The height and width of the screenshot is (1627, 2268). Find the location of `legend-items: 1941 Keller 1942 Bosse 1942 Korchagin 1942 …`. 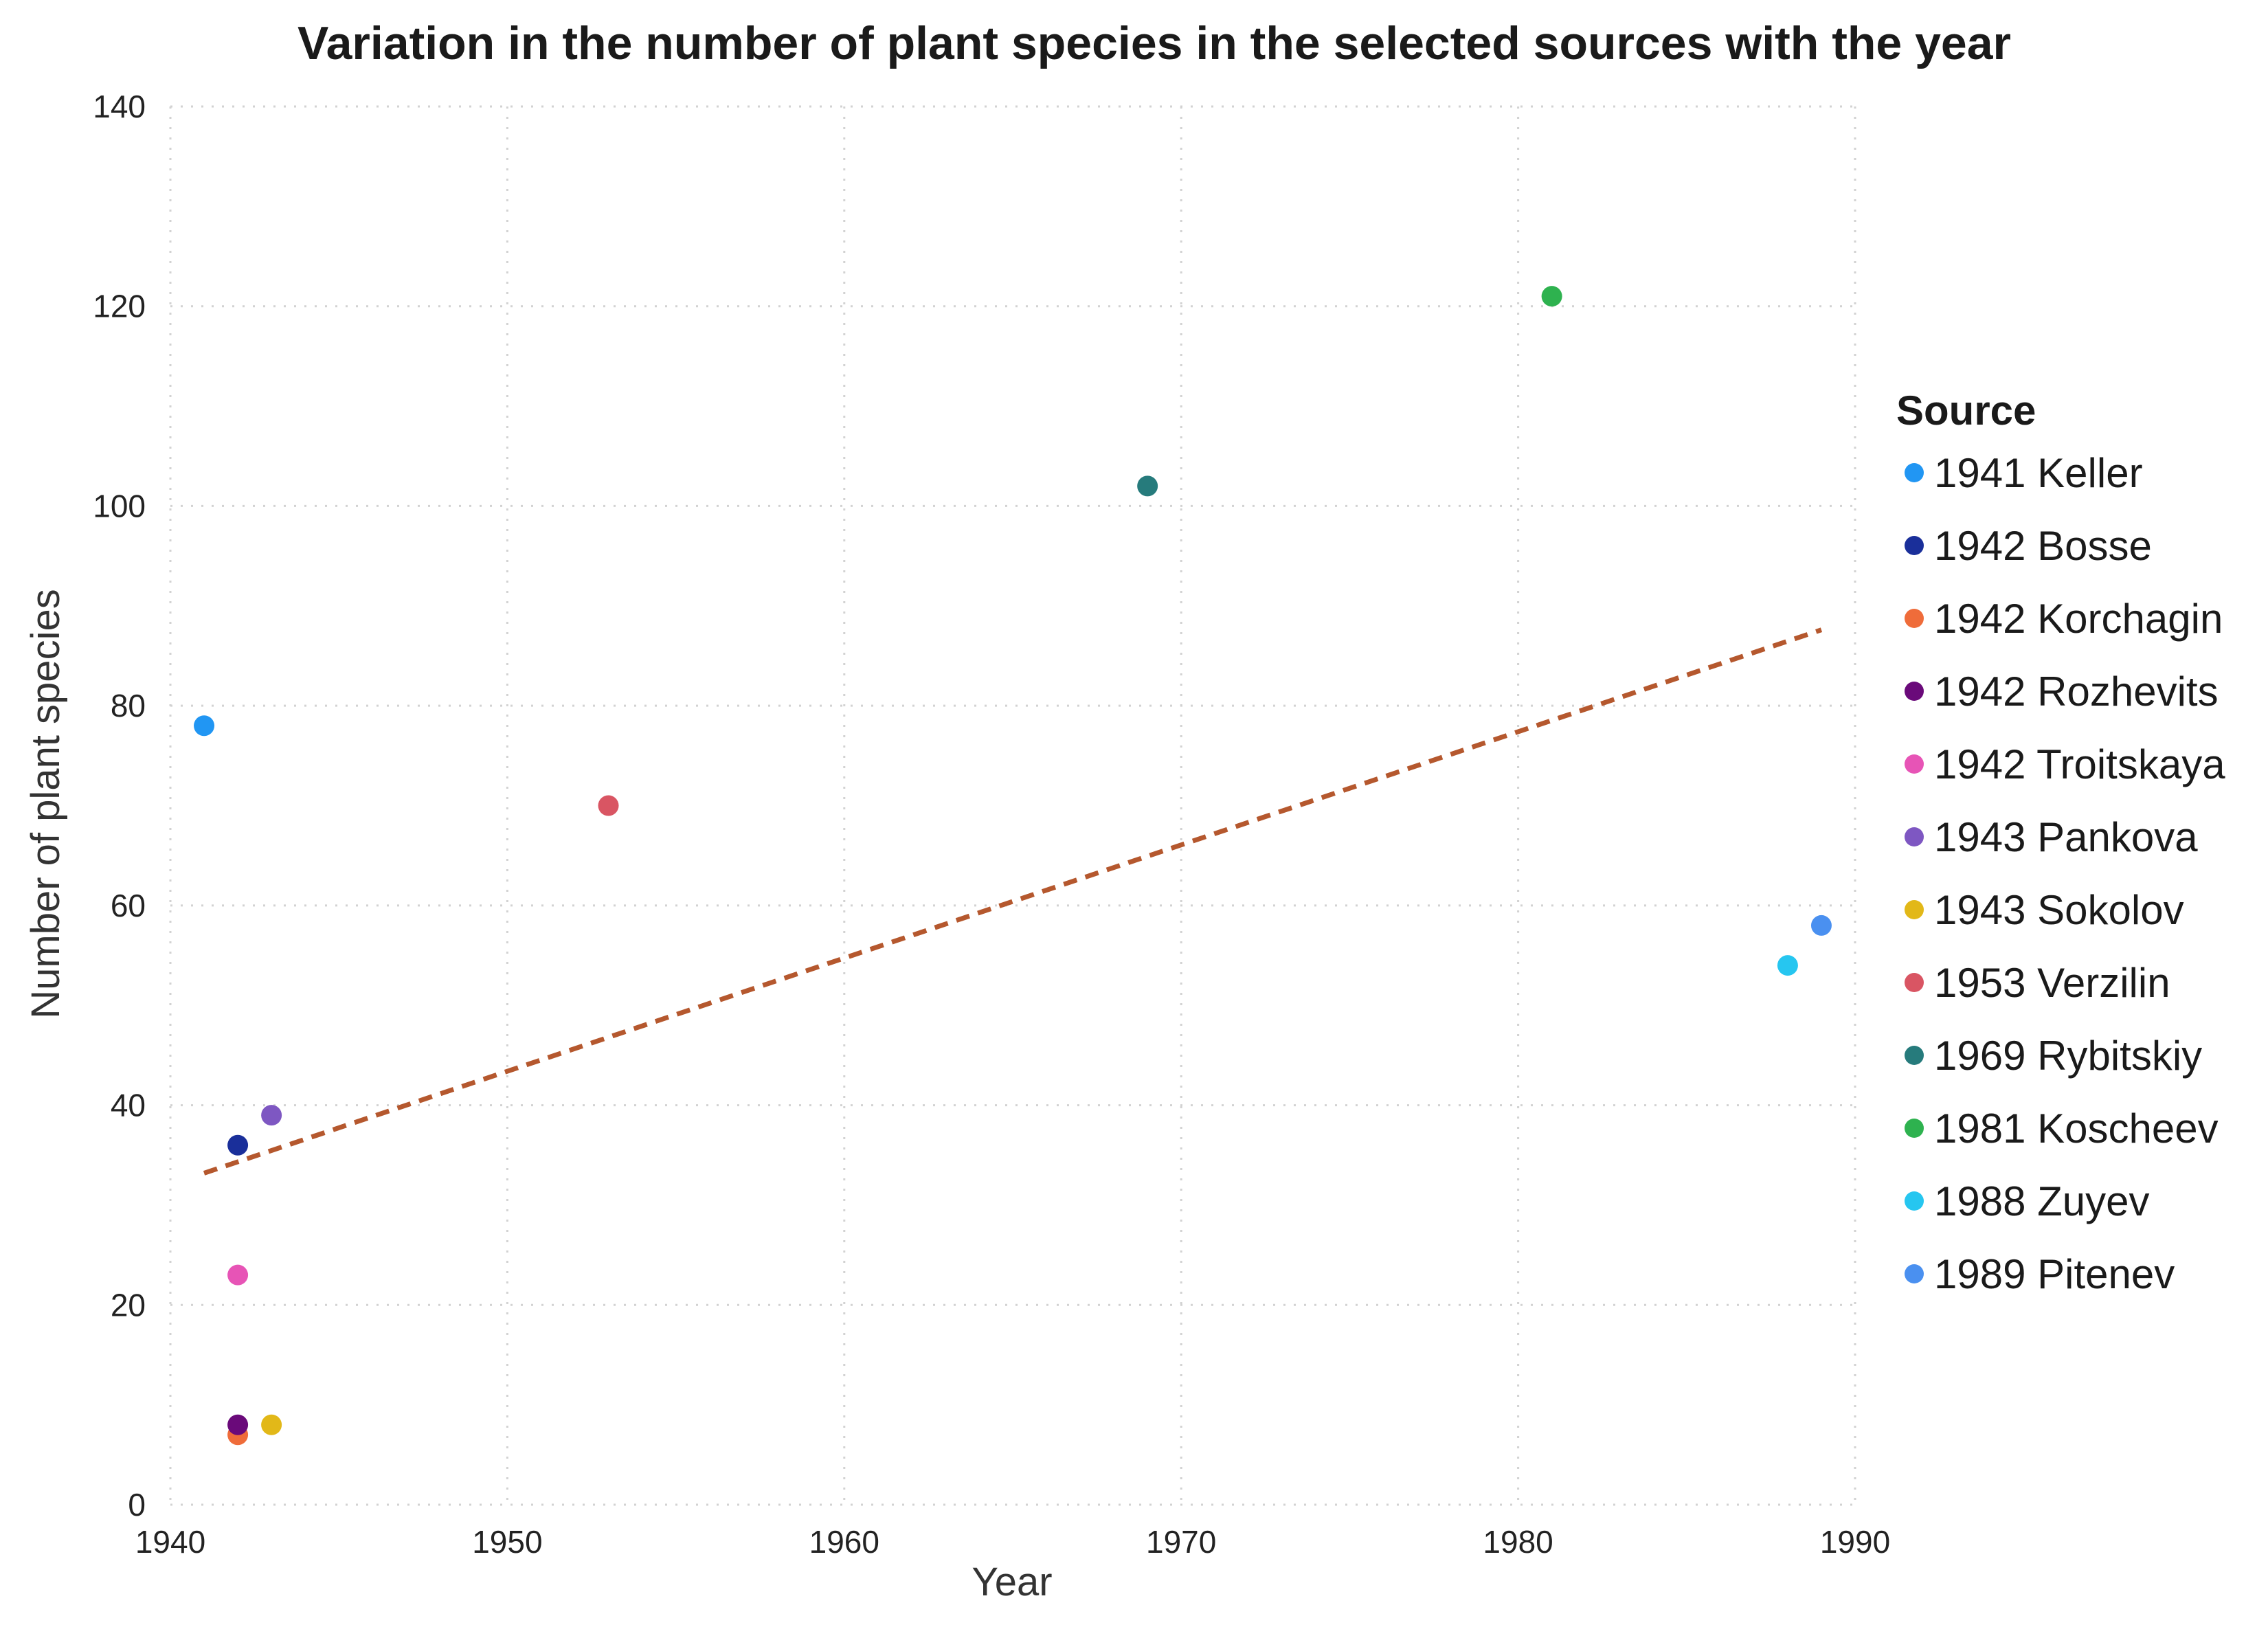

legend-items: 1941 Keller 1942 Bosse 1942 Korchagin 1942 … is located at coordinates (2065, 874).